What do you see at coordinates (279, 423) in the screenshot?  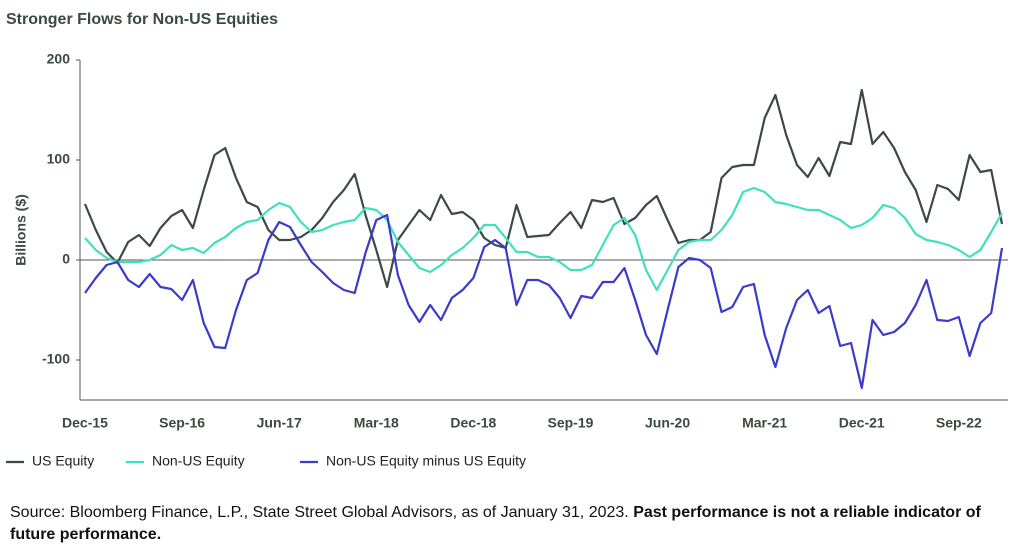 I see `x-tick-label: Jun-17` at bounding box center [279, 423].